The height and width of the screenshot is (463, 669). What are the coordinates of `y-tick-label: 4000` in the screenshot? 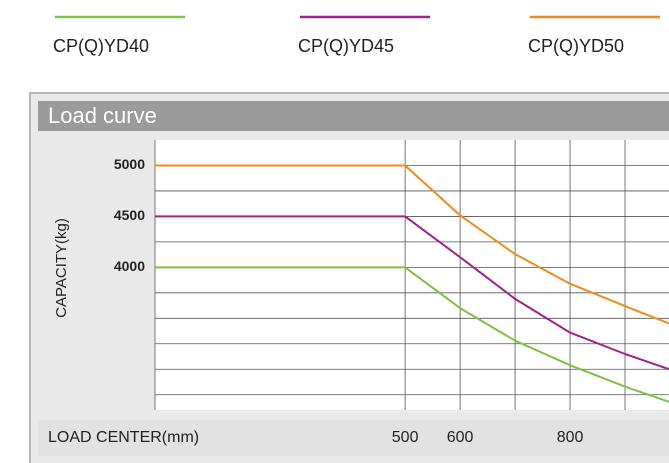 It's located at (129, 266).